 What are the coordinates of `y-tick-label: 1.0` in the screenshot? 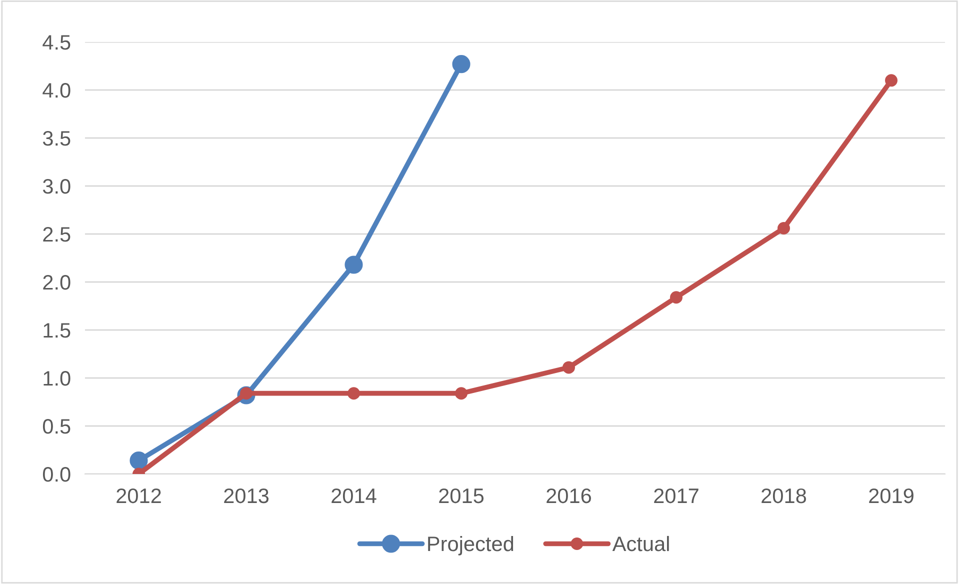 It's located at (57, 378).